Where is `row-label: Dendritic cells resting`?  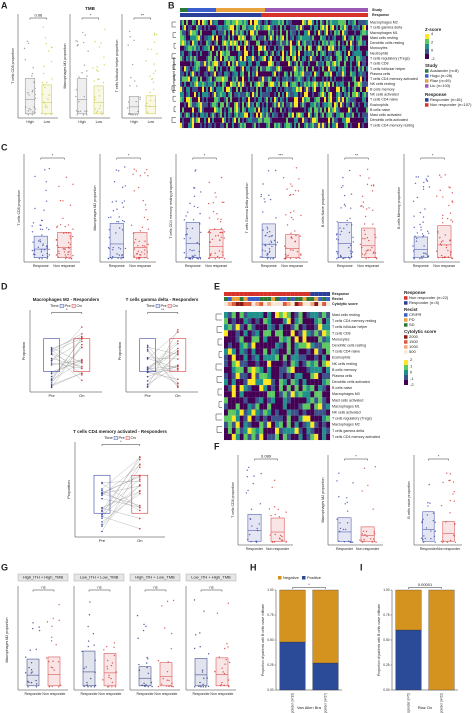
row-label: Dendritic cells resting is located at coordinates (349, 345).